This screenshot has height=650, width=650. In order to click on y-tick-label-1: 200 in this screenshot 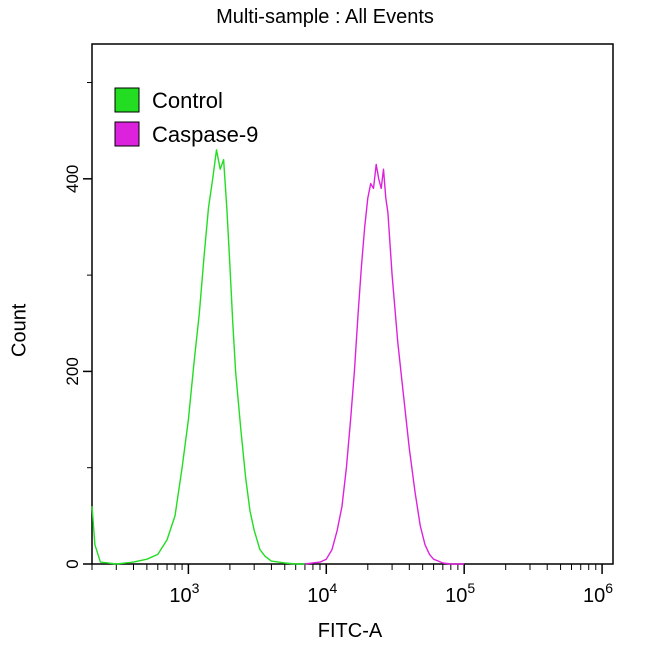, I will do `click(72, 371)`.